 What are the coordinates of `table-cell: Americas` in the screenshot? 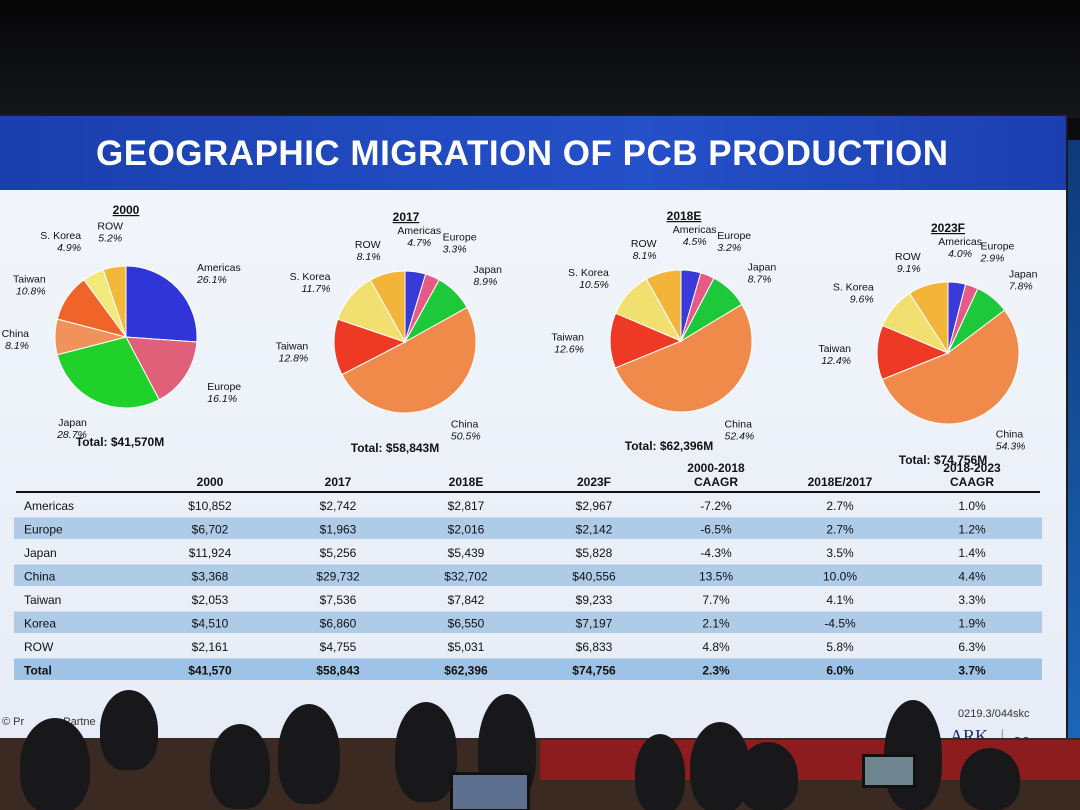 It's located at (49, 506).